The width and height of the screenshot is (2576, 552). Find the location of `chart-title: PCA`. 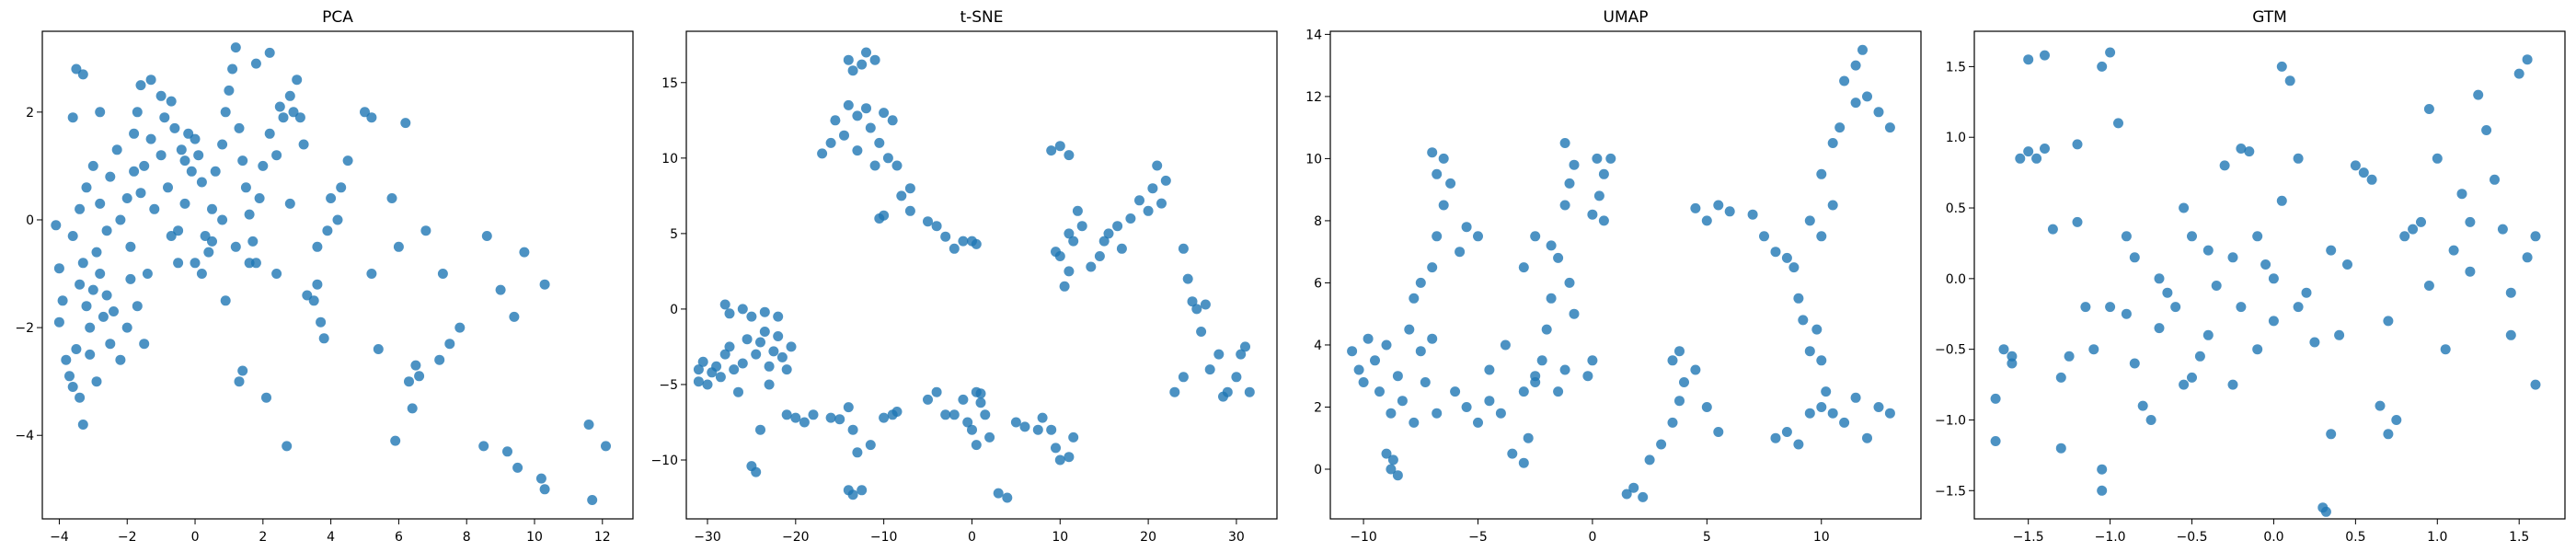

chart-title: PCA is located at coordinates (337, 17).